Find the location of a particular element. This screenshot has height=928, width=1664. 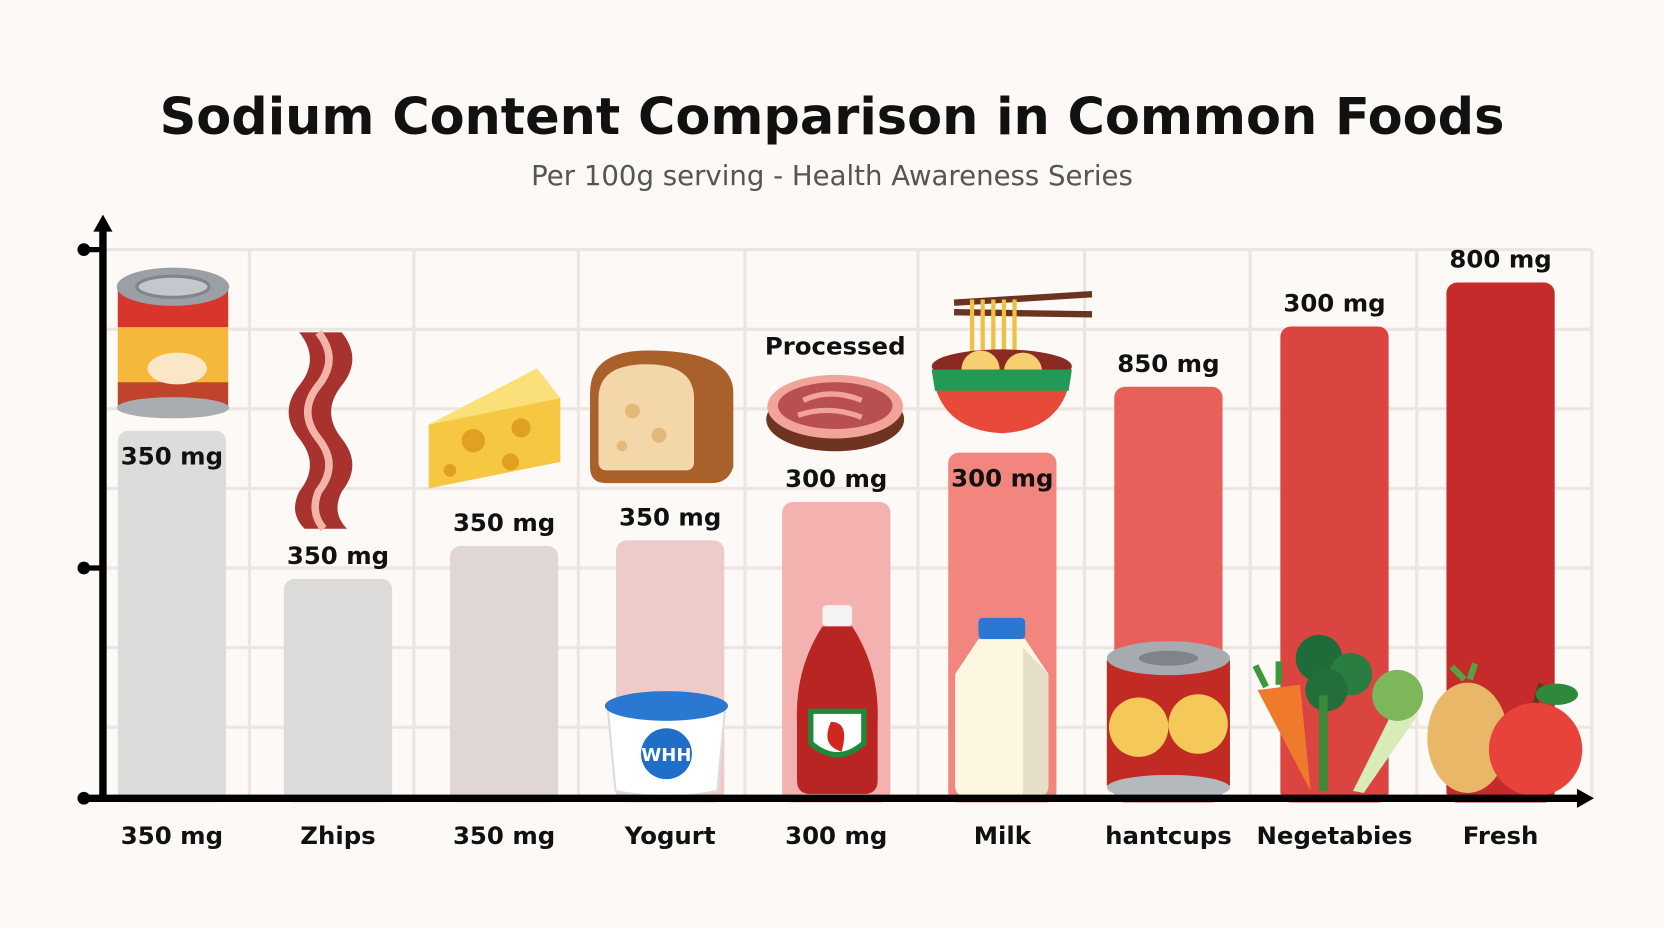

cheese-icon is located at coordinates (494, 428).